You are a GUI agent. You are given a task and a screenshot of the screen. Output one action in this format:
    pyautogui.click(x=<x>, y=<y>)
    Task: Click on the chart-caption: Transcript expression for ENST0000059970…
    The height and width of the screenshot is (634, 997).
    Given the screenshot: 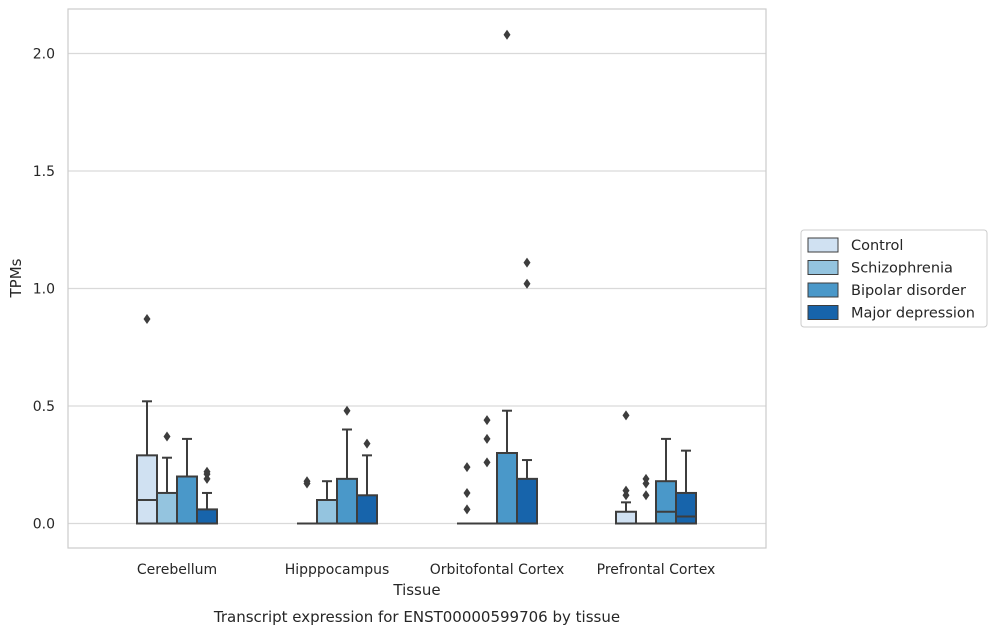 What is the action you would take?
    pyautogui.click(x=416, y=617)
    